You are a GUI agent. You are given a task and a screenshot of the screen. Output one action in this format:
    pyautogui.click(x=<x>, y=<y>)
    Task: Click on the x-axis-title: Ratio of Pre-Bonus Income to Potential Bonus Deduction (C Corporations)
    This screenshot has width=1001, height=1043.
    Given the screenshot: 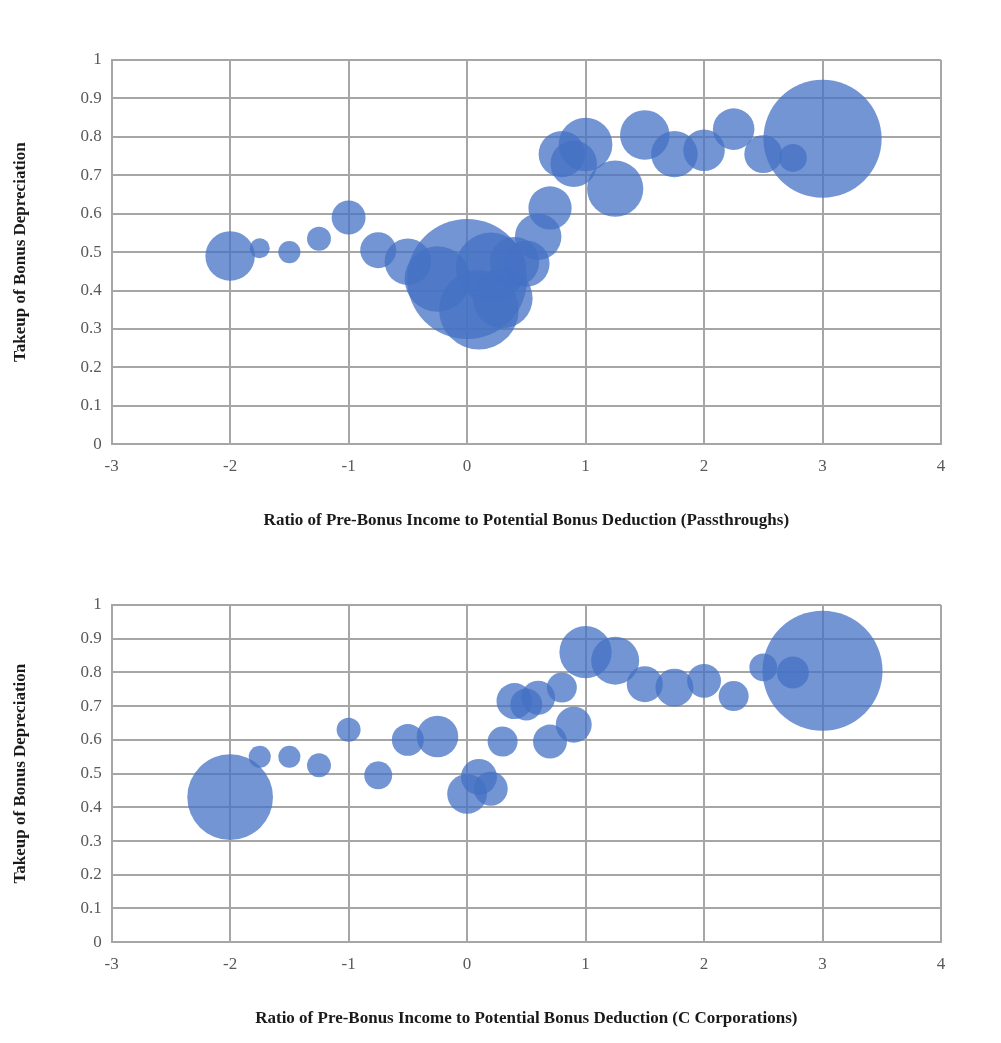 What is the action you would take?
    pyautogui.click(x=526, y=1018)
    